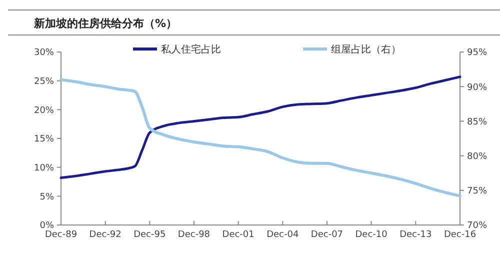  What do you see at coordinates (44, 81) in the screenshot?
I see `y-tick-label: 25%` at bounding box center [44, 81].